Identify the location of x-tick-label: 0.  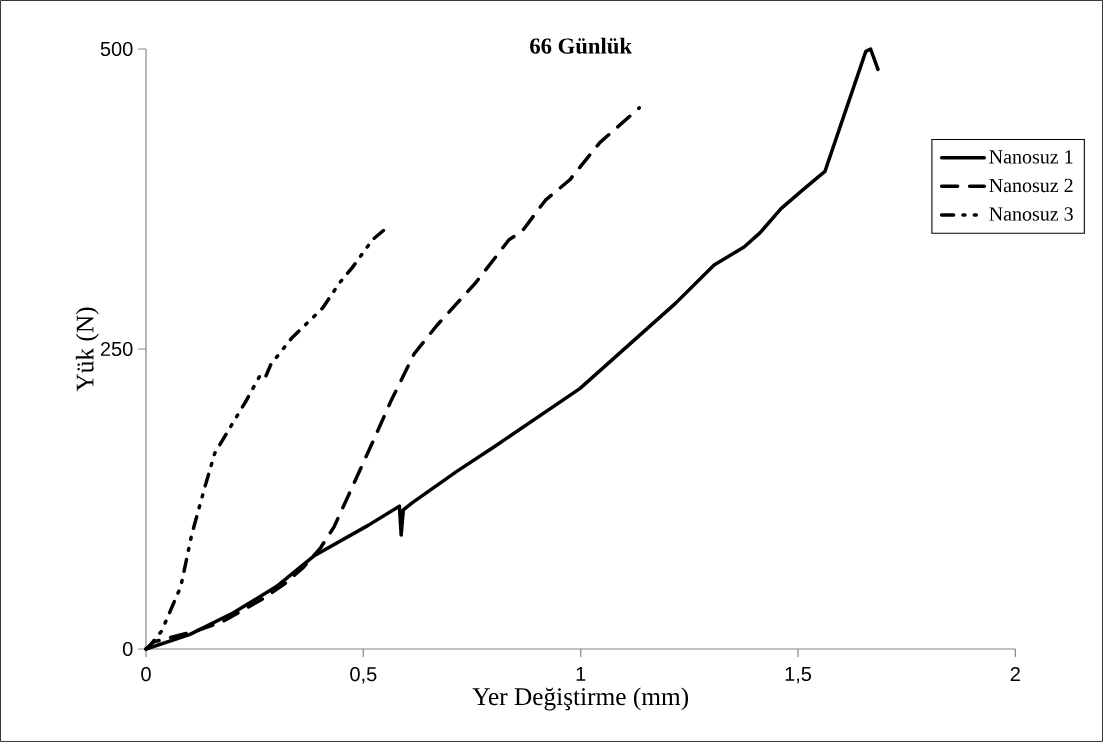
(146, 674).